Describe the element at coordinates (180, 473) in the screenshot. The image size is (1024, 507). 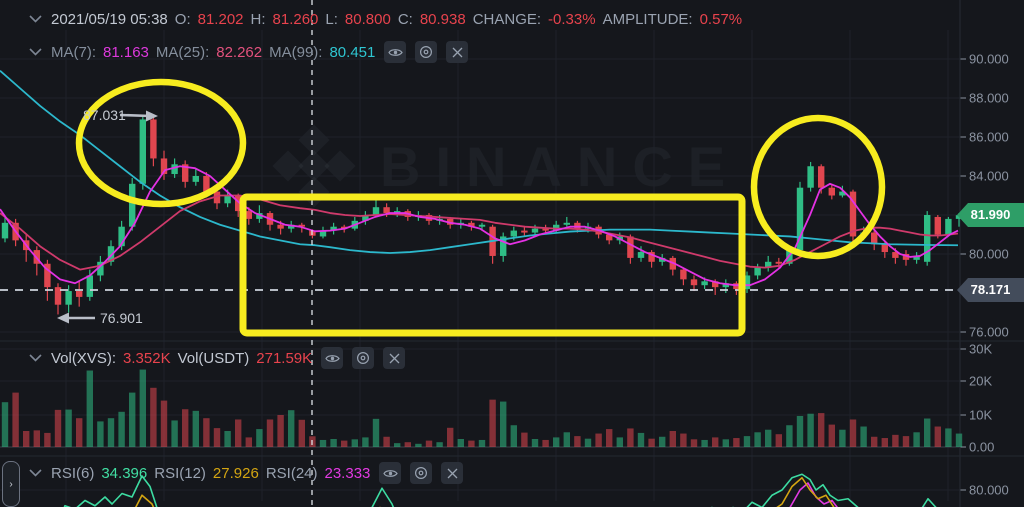
I see `rsi12-label: RSI(12)` at that location.